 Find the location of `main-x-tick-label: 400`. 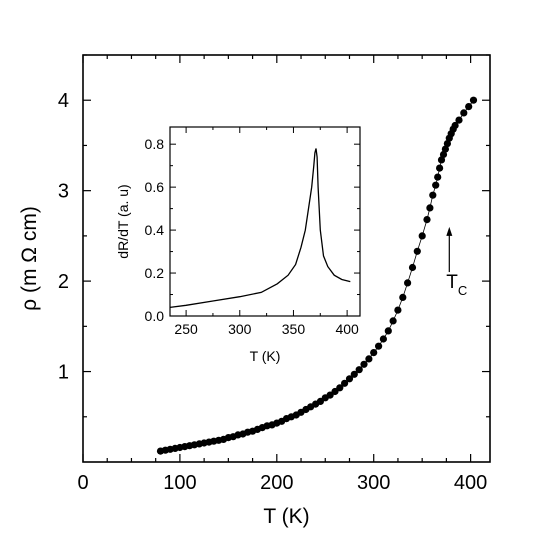

main-x-tick-label: 400 is located at coordinates (470, 483).